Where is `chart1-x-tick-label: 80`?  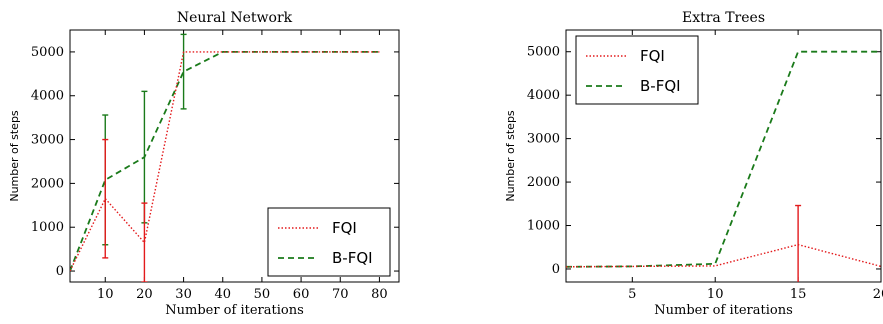
chart1-x-tick-label: 80 is located at coordinates (379, 294).